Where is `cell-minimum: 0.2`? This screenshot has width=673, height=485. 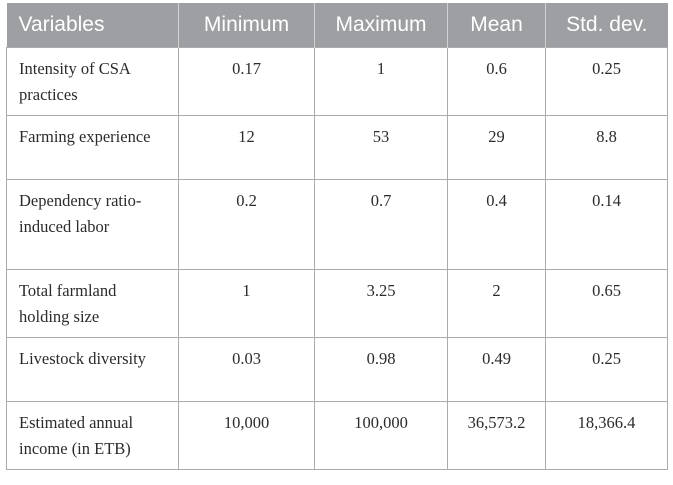
cell-minimum: 0.2 is located at coordinates (246, 225).